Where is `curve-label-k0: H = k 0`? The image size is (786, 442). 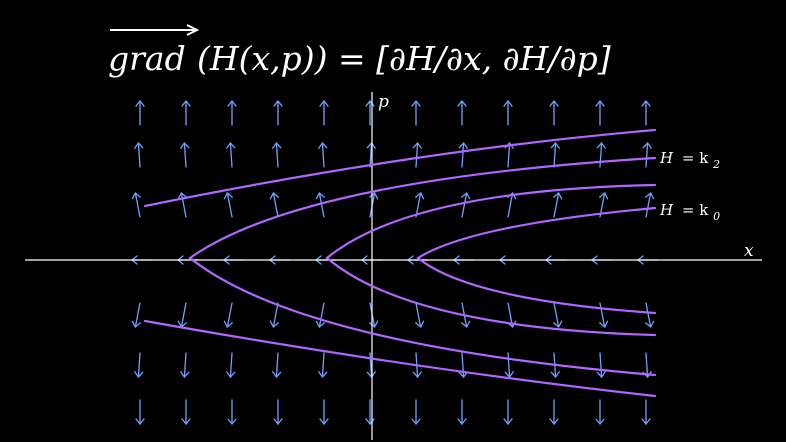 curve-label-k0: H = k 0 is located at coordinates (689, 212).